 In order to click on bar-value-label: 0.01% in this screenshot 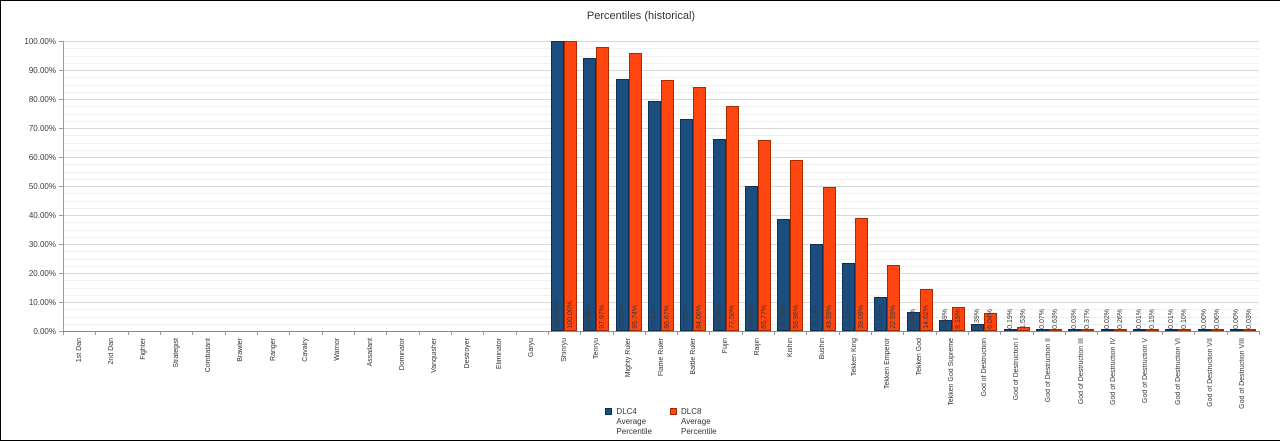, I will do `click(1139, 319)`.